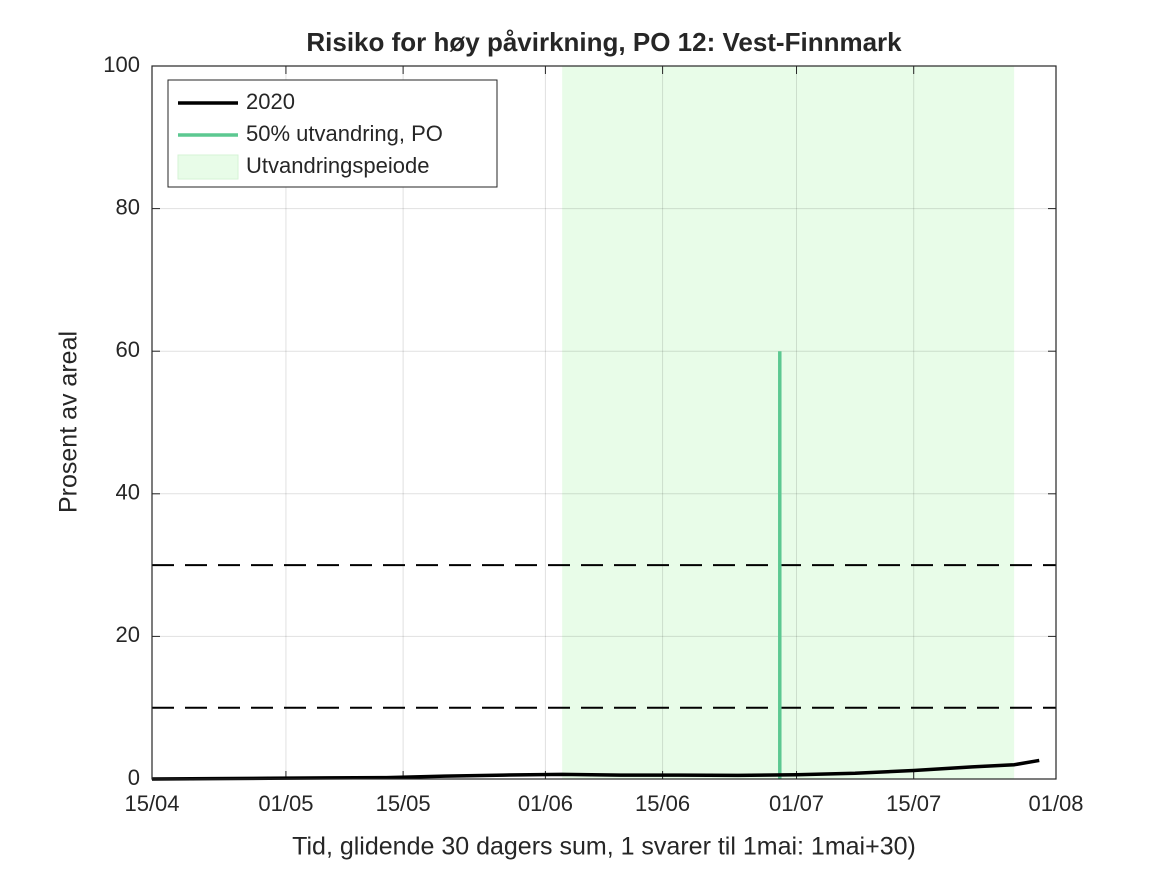 This screenshot has width=1167, height=875. Describe the element at coordinates (128, 206) in the screenshot. I see `y-tick-label: 80` at that location.